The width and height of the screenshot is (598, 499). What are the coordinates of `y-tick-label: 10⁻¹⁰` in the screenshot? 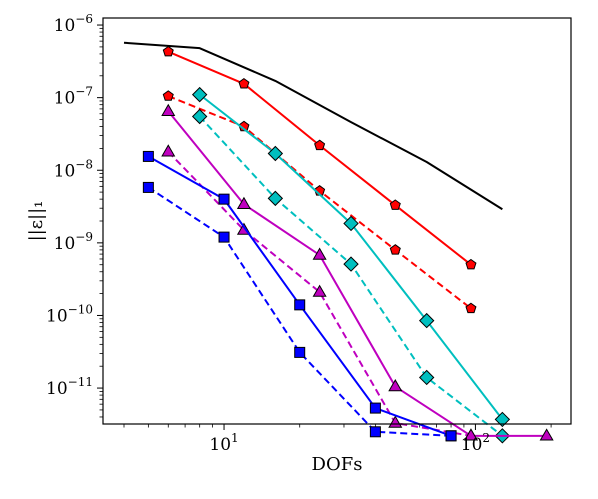 It's located at (69, 314).